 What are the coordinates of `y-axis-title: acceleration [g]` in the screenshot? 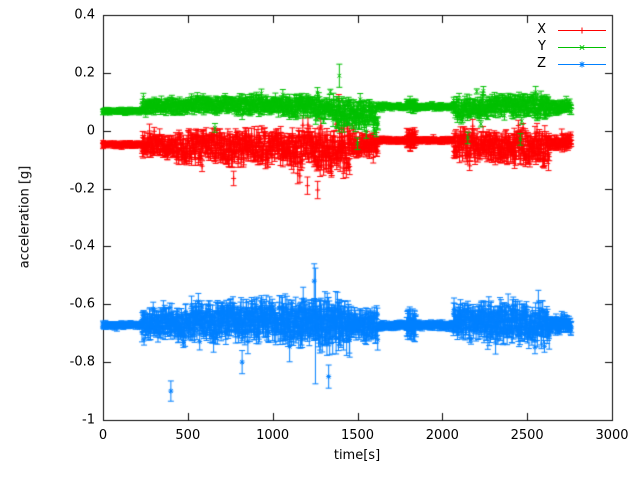 It's located at (25, 217).